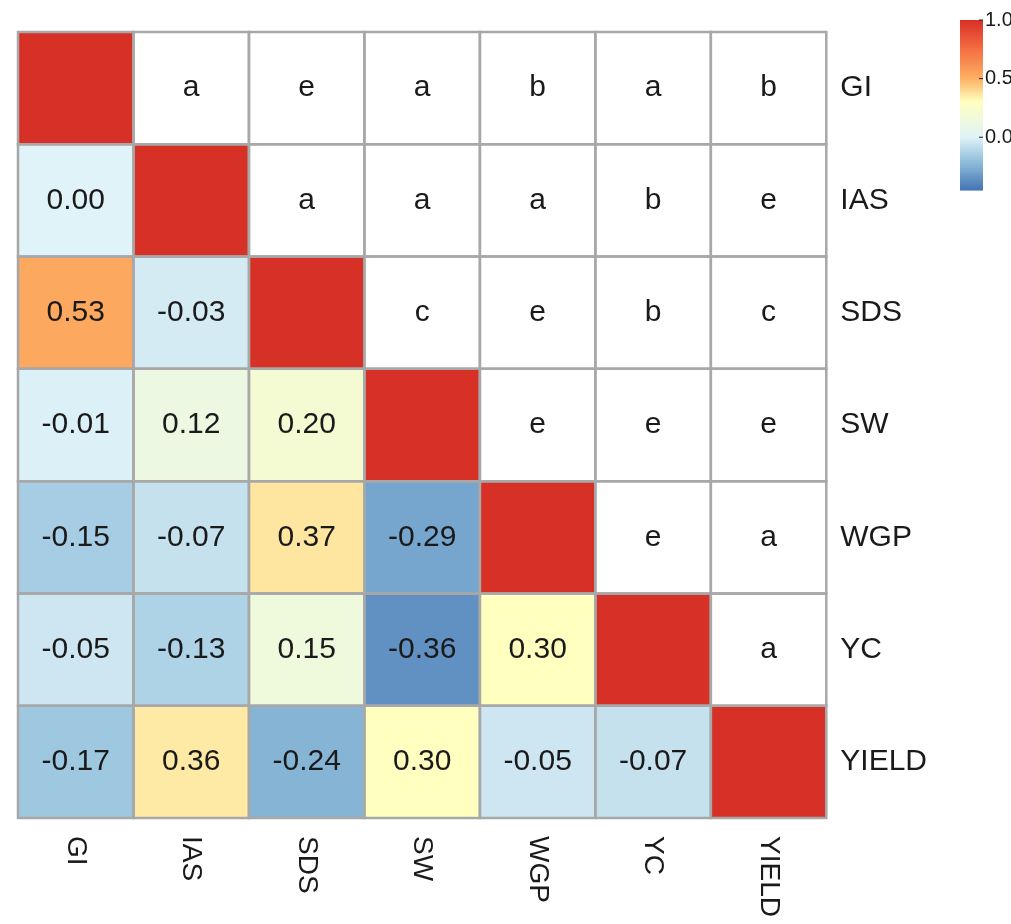 Image resolution: width=1011 pixels, height=924 pixels. Describe the element at coordinates (306, 760) in the screenshot. I see `data-label: -0.24` at that location.